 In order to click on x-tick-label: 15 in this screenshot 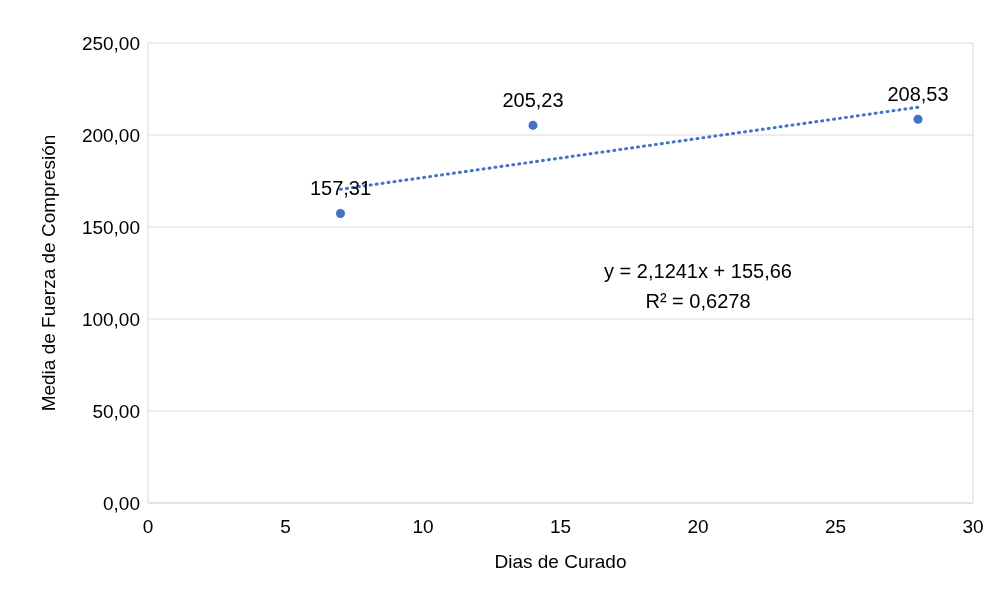, I will do `click(560, 526)`.